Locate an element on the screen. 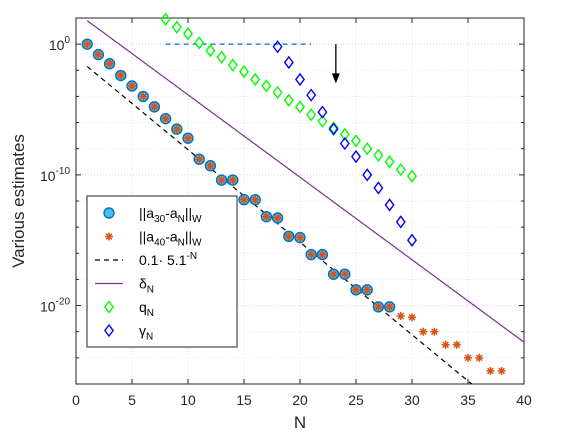  legend-entry-q: qN is located at coordinates (129, 309).